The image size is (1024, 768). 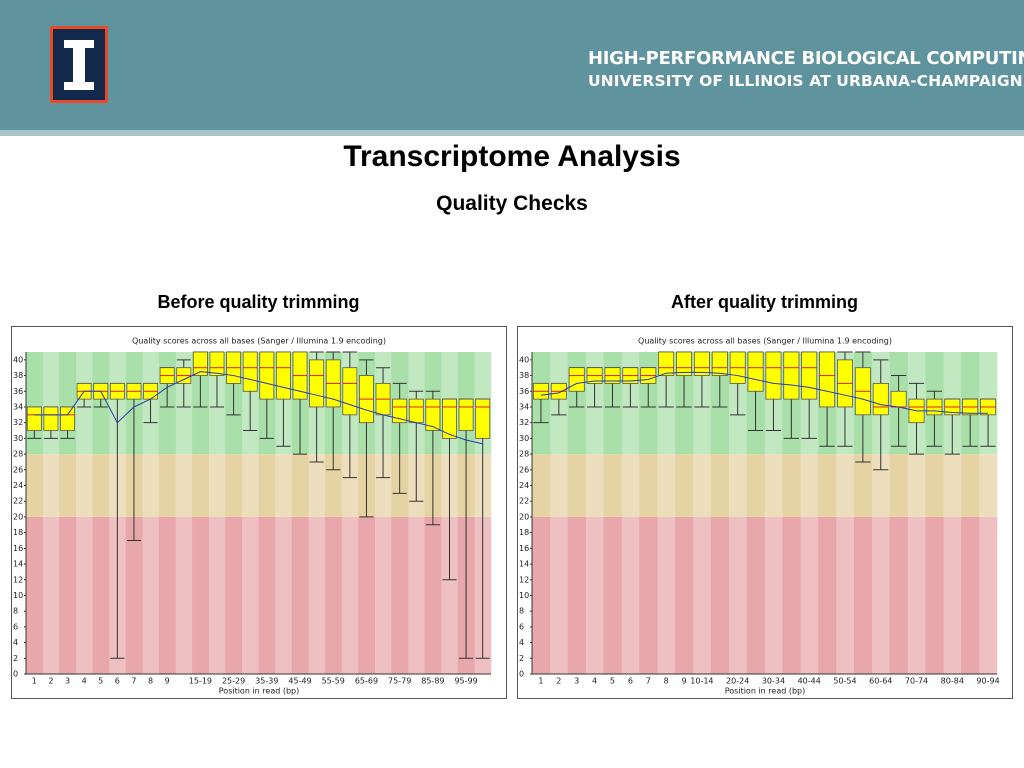 What do you see at coordinates (630, 681) in the screenshot?
I see `x-tick-label: 6` at bounding box center [630, 681].